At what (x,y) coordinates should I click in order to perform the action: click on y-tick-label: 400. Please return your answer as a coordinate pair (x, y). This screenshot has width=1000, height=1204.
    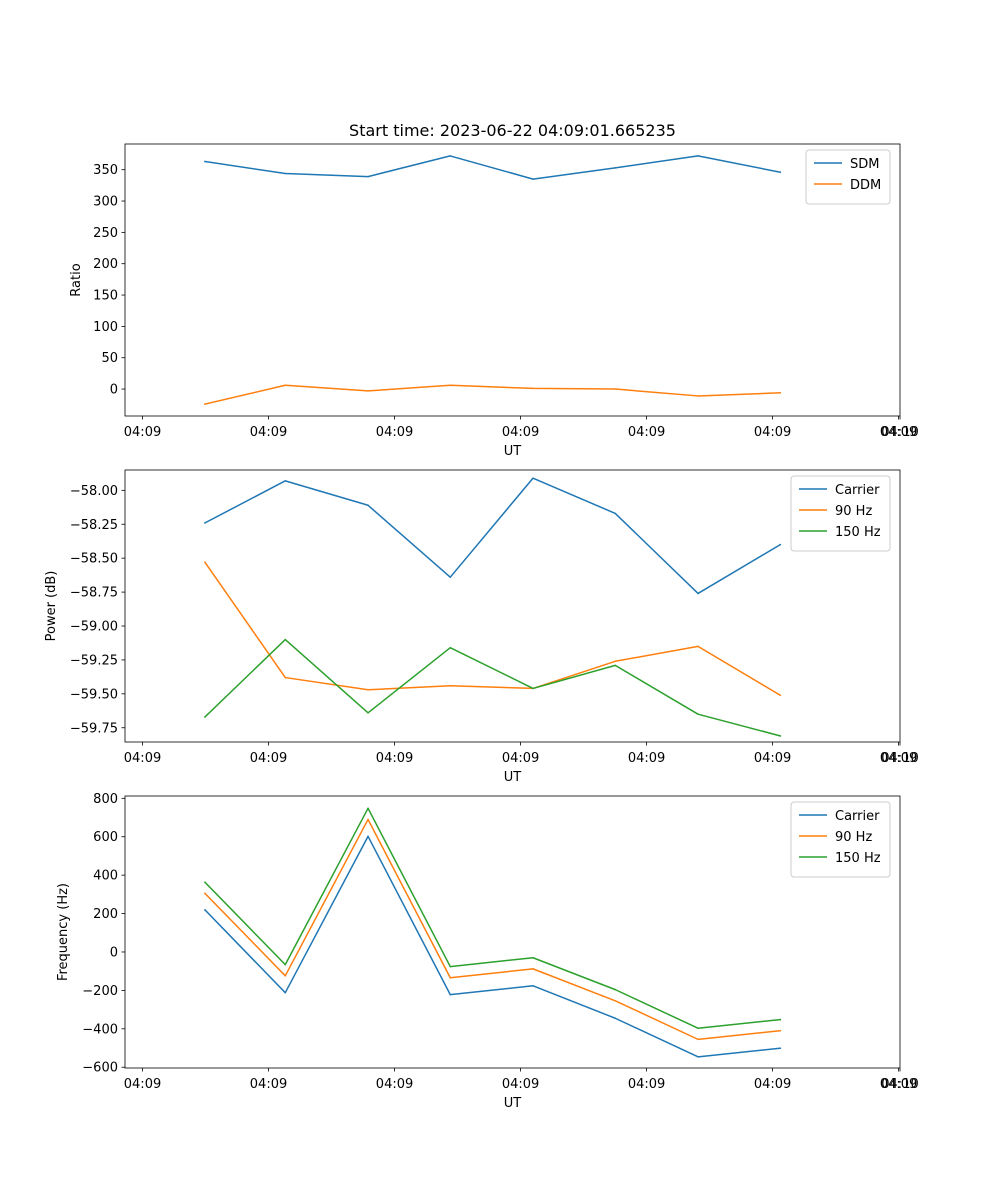
    Looking at the image, I should click on (105, 876).